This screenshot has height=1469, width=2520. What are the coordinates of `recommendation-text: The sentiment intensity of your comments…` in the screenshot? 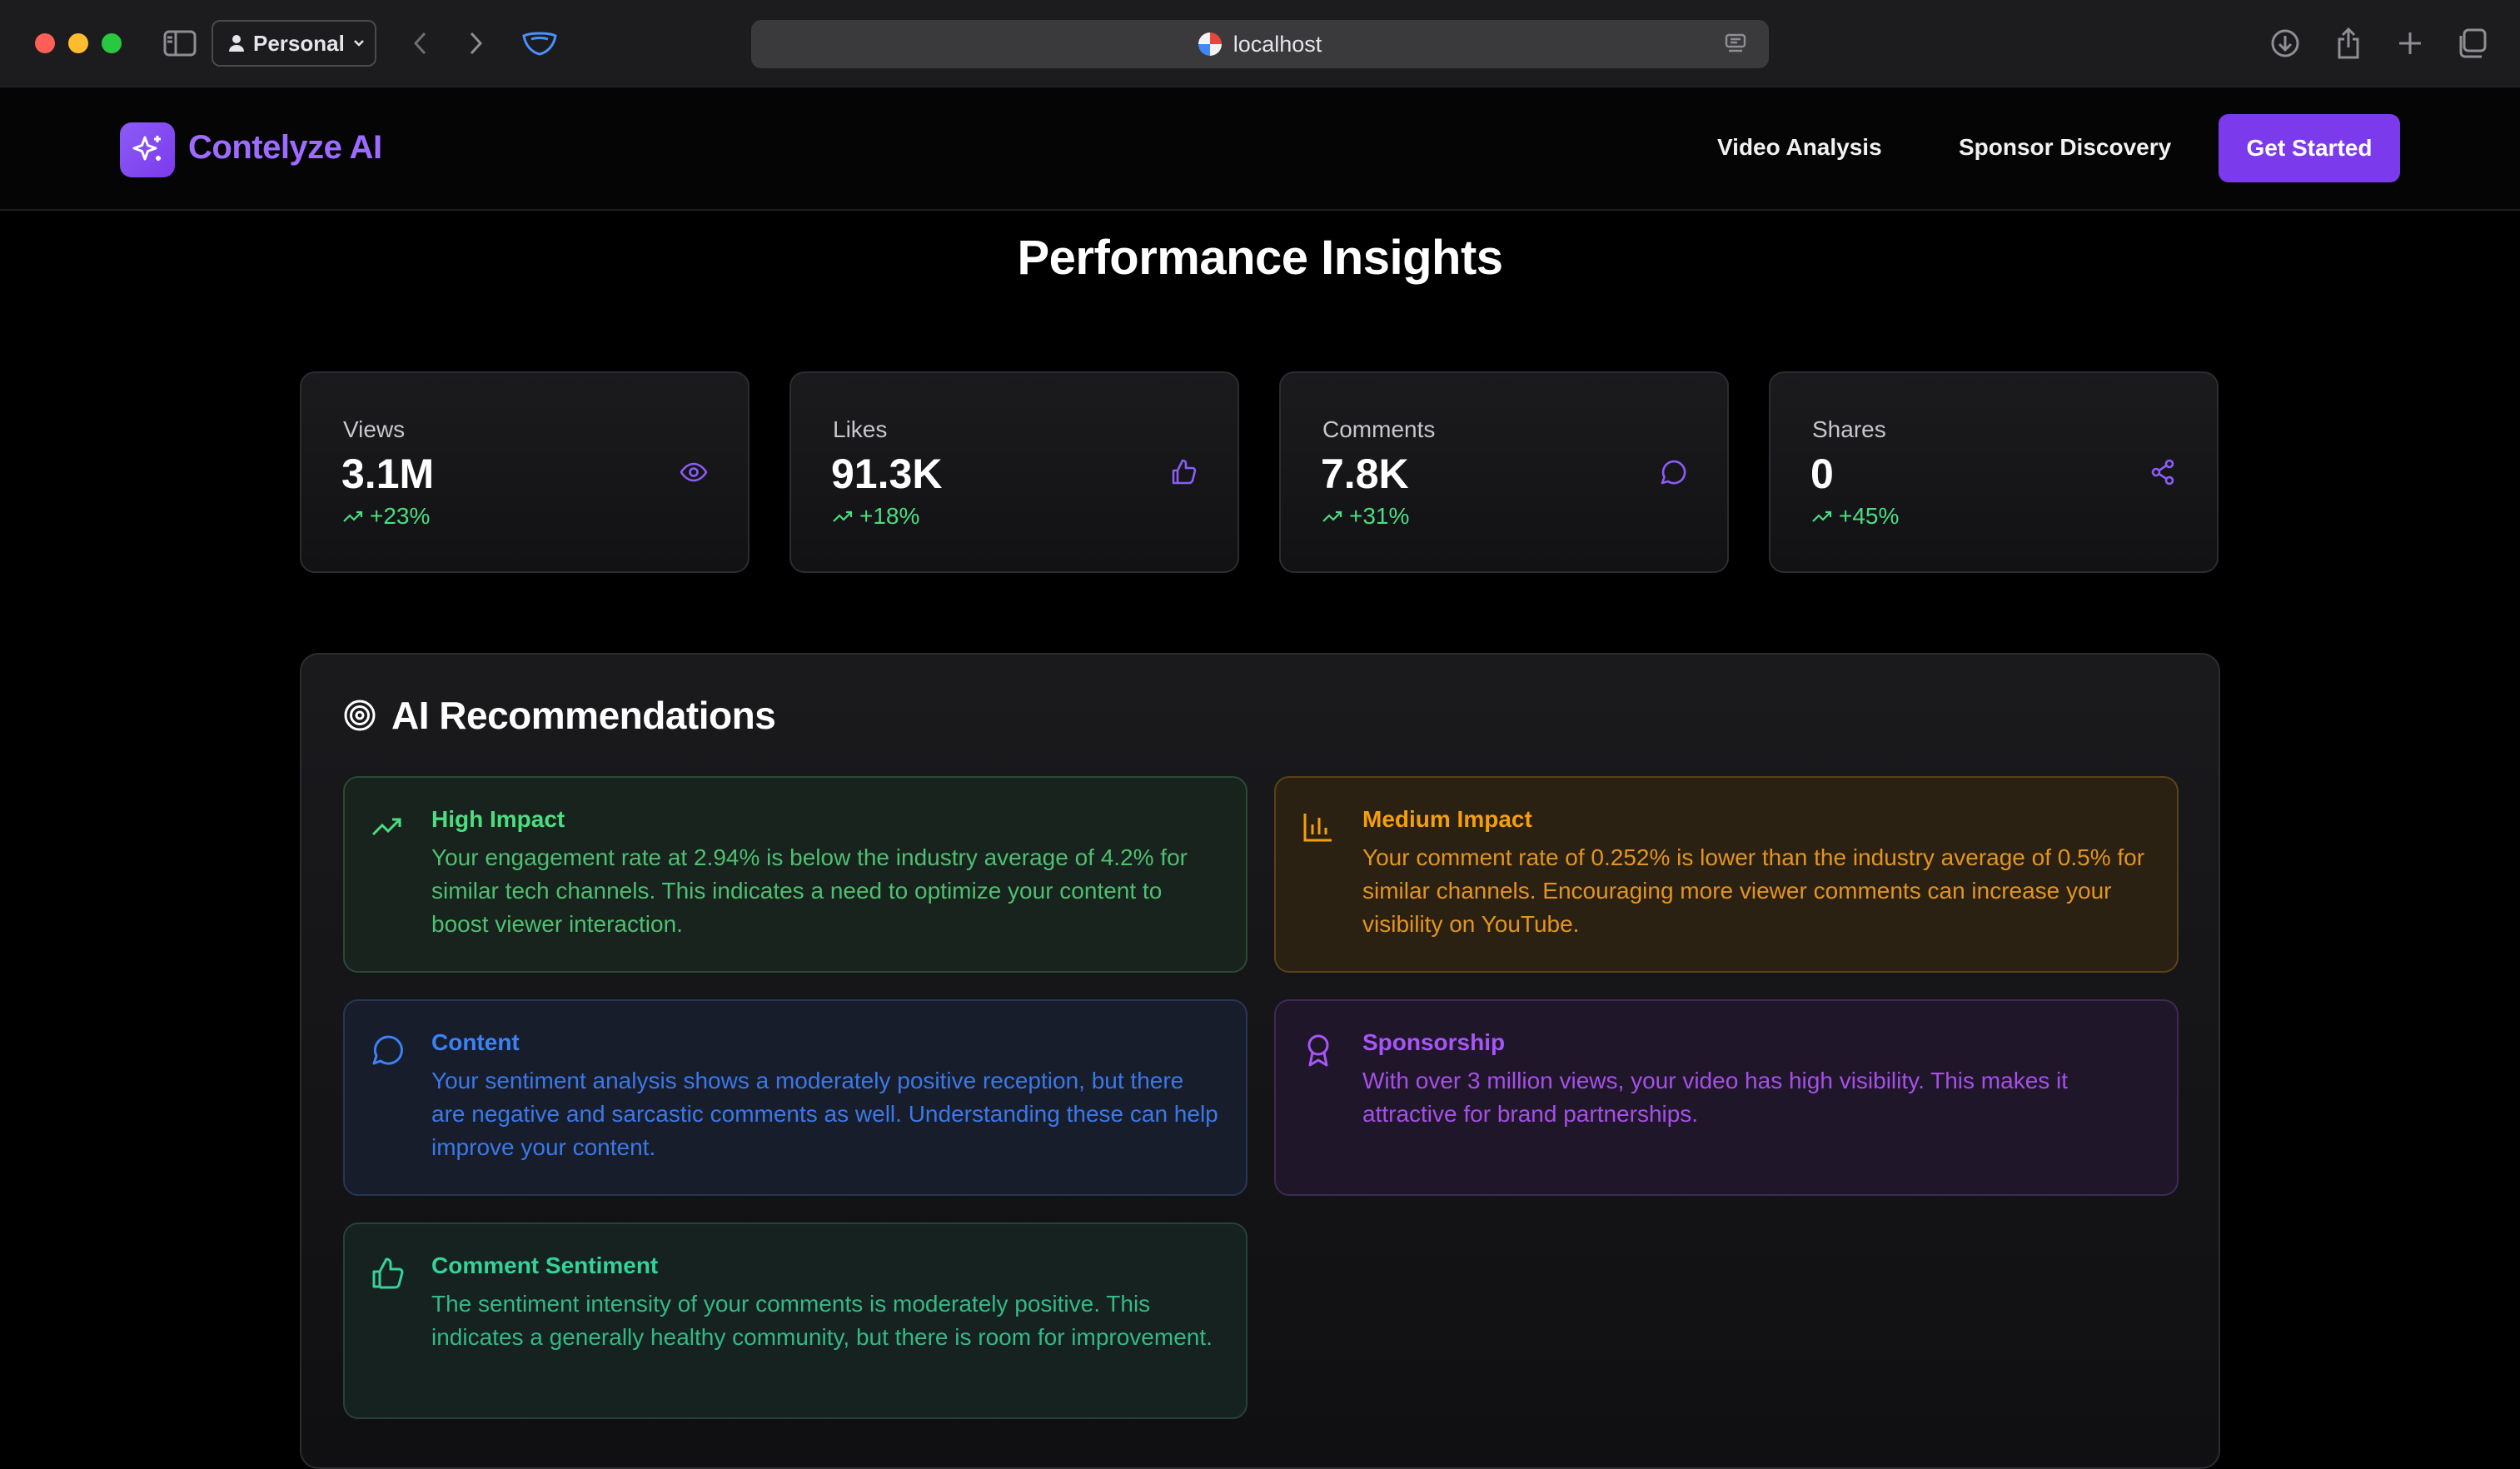 It's located at (822, 1320).